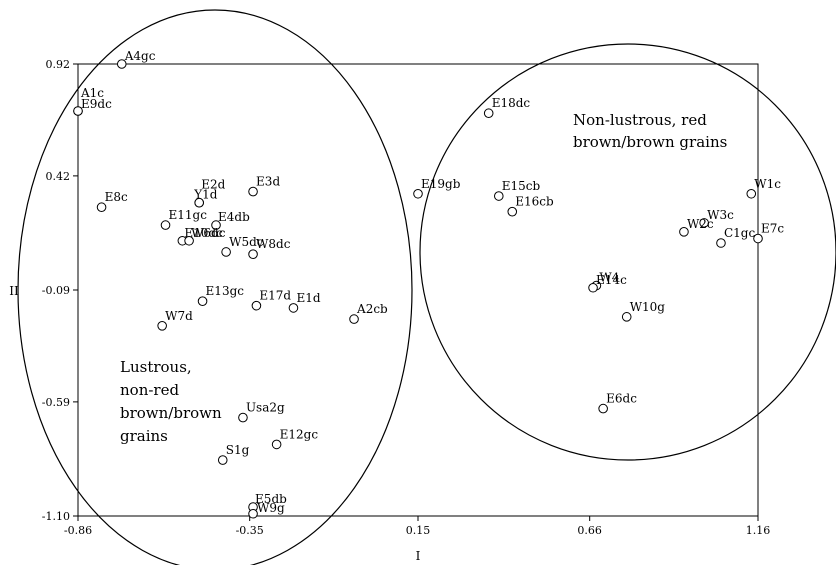 This screenshot has height=565, width=836. What do you see at coordinates (273, 244) in the screenshot?
I see `point-label: W8dc` at bounding box center [273, 244].